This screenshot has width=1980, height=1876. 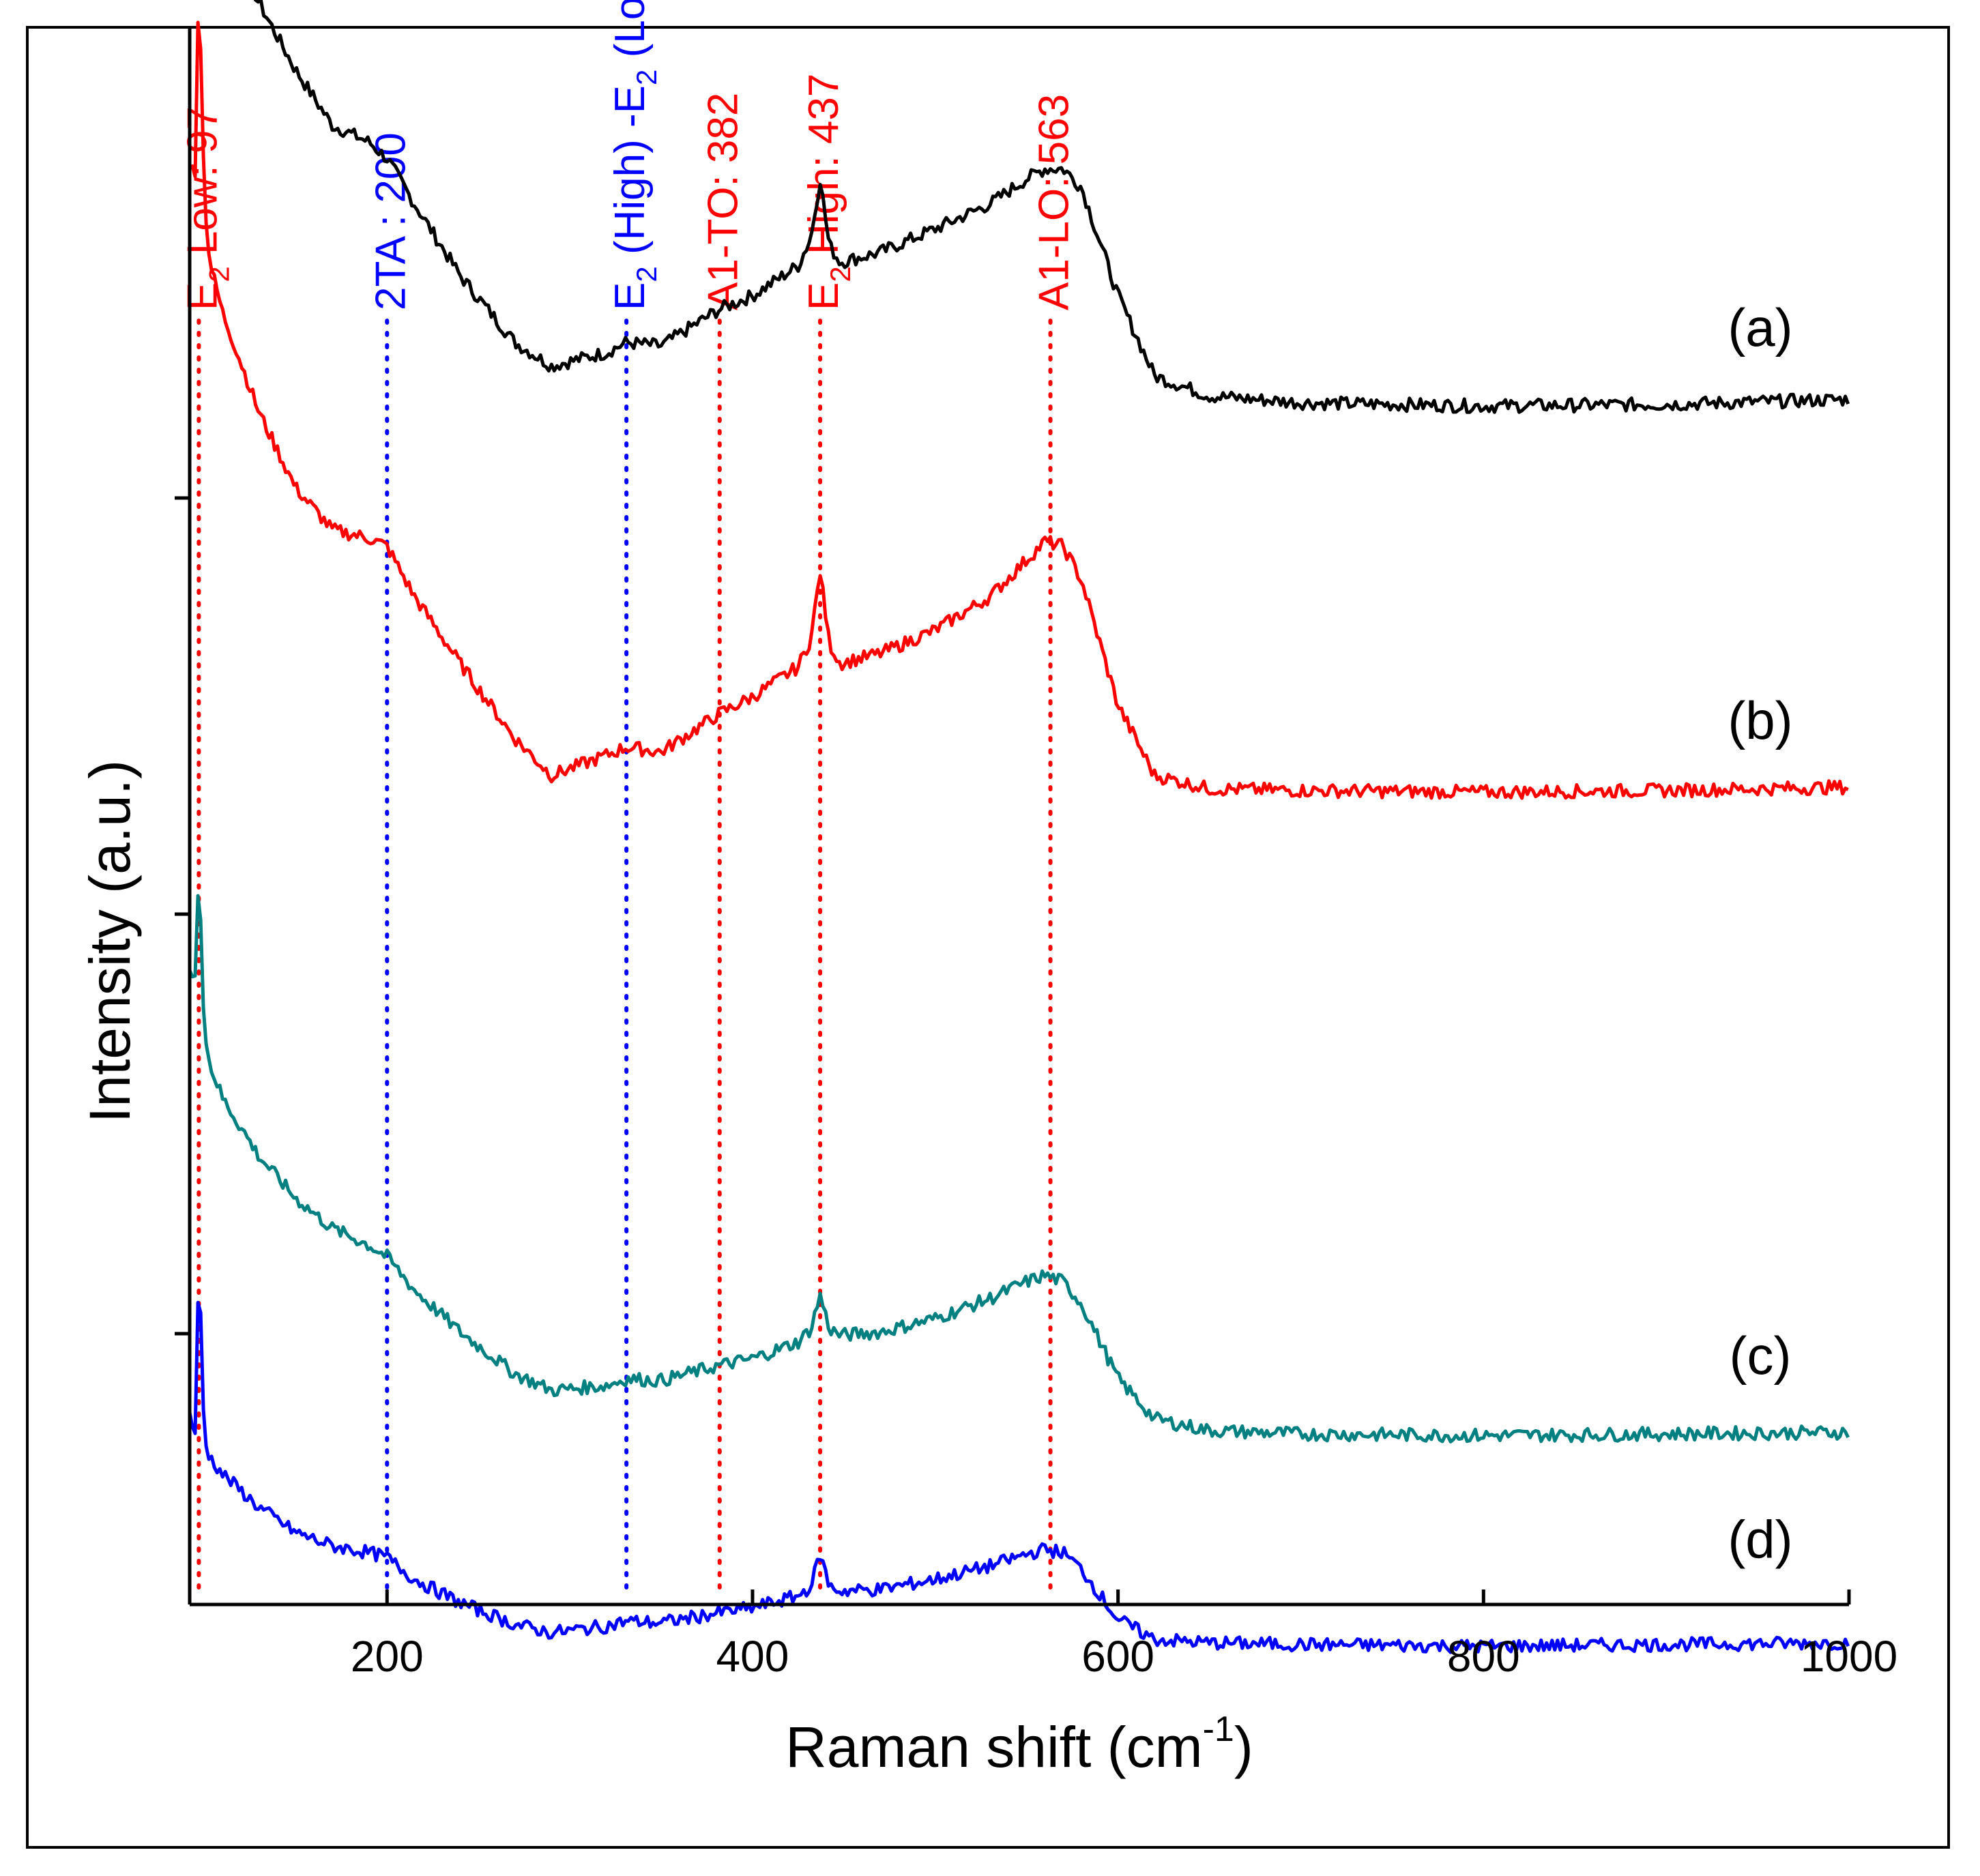 I want to click on reference-label-part: A1-LO: 563, so click(x=1054, y=202).